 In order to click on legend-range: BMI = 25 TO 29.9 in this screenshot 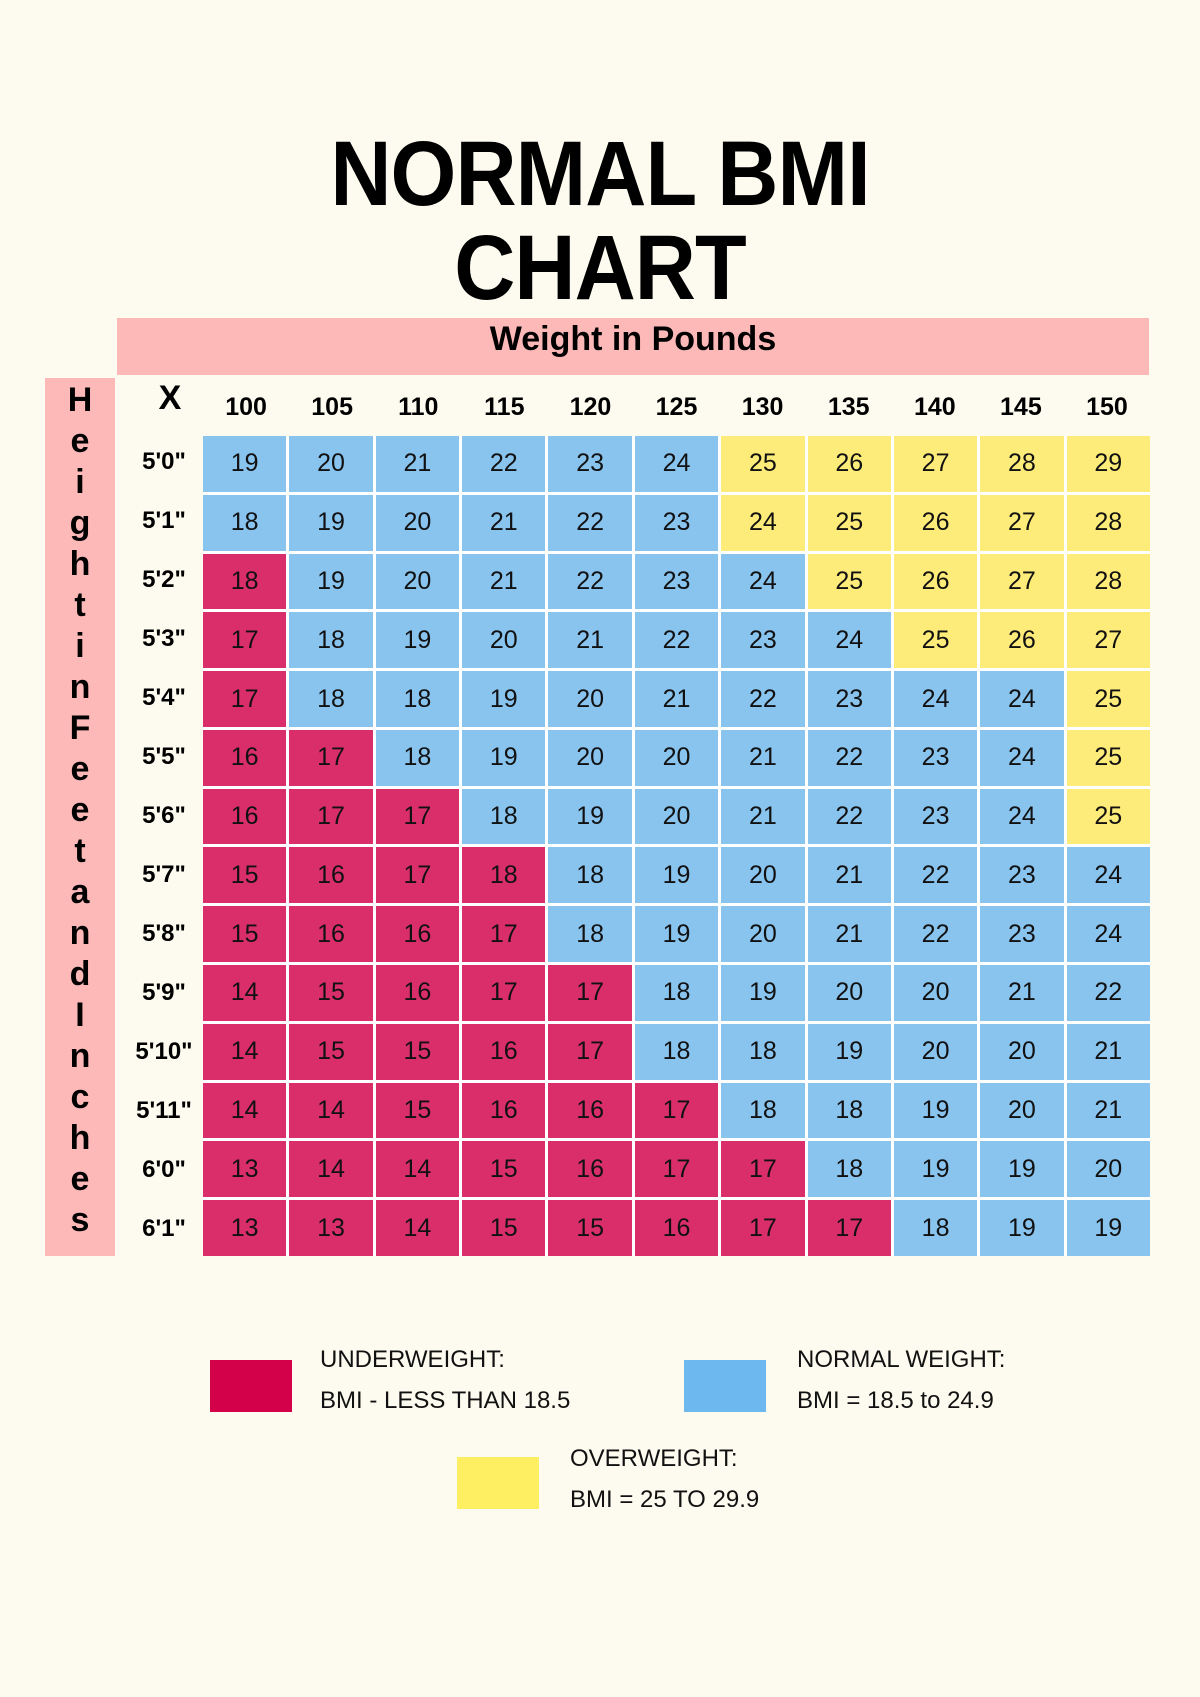, I will do `click(665, 1499)`.